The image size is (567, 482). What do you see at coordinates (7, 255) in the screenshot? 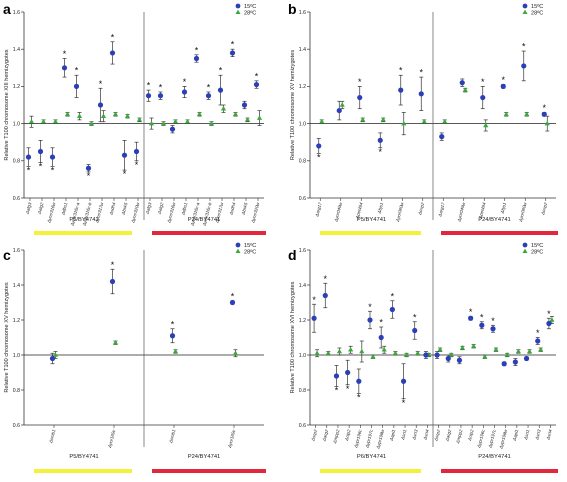
I see `panel-letter: c` at bounding box center [7, 255].